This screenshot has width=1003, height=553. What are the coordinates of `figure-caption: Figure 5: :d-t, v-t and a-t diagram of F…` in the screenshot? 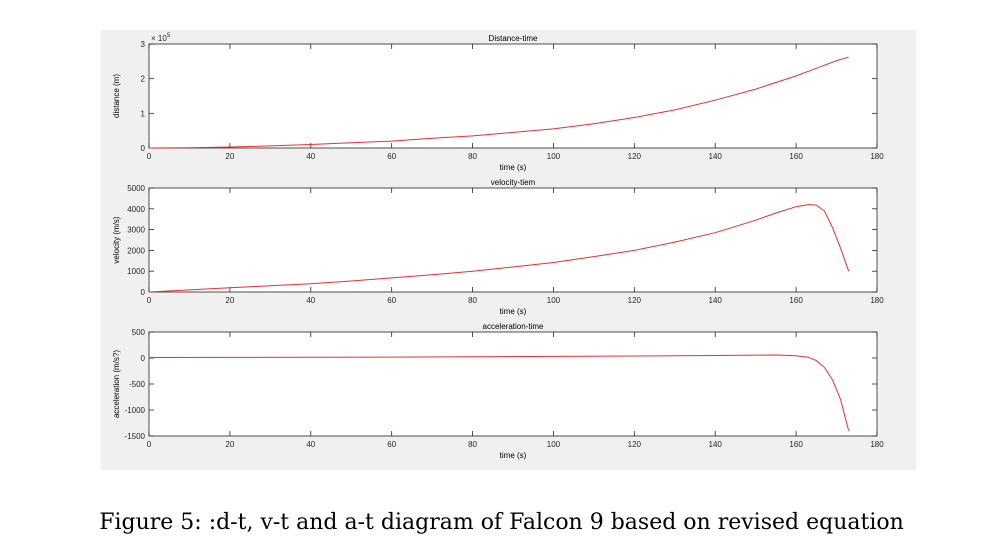 It's located at (501, 522).